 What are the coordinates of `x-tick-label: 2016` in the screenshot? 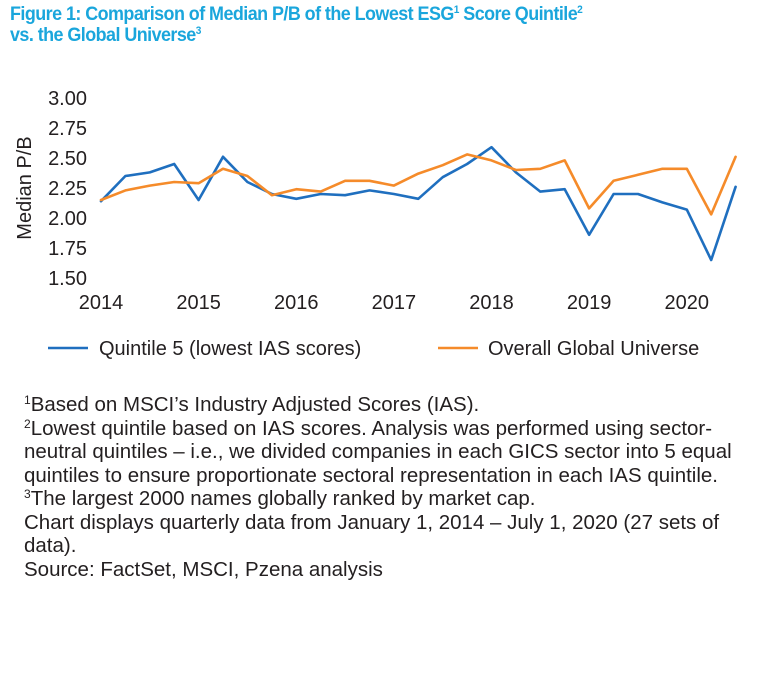 It's located at (296, 303).